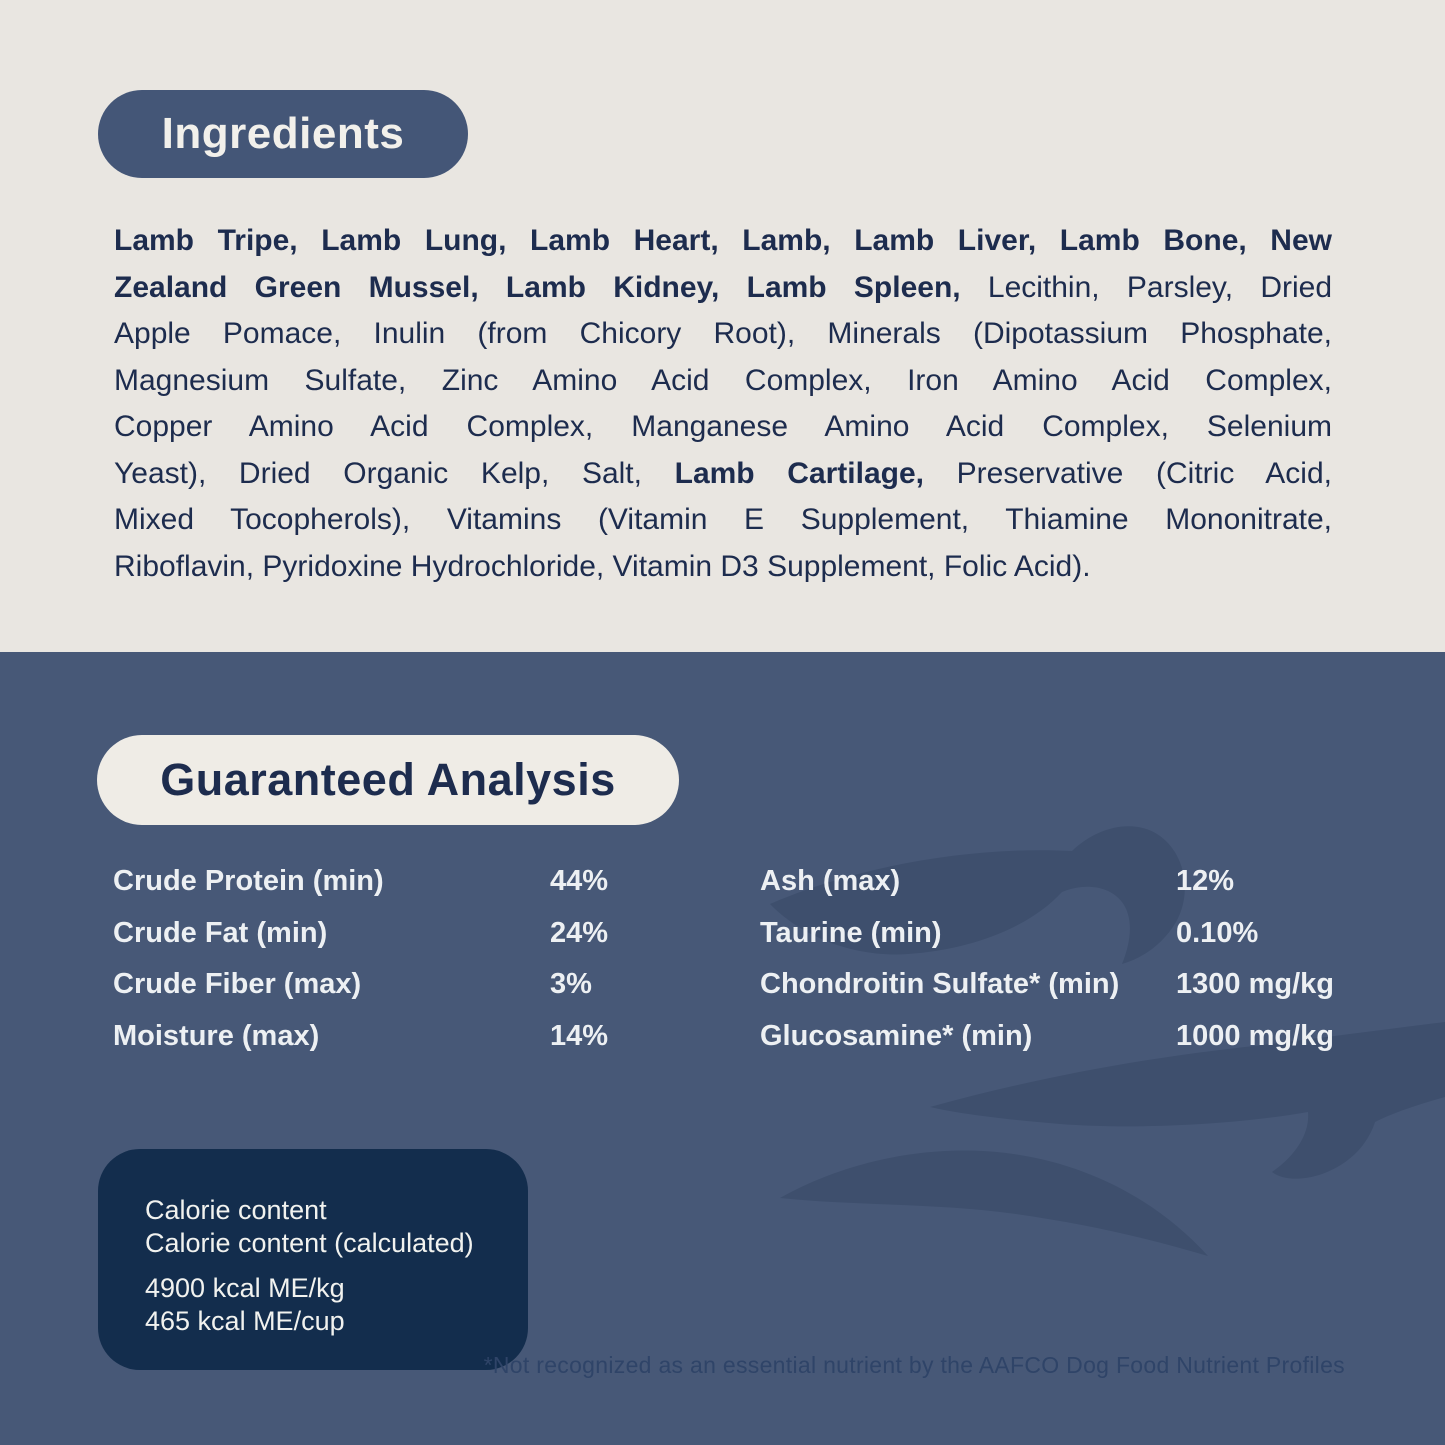  I want to click on analysis-value: 44%, so click(579, 881).